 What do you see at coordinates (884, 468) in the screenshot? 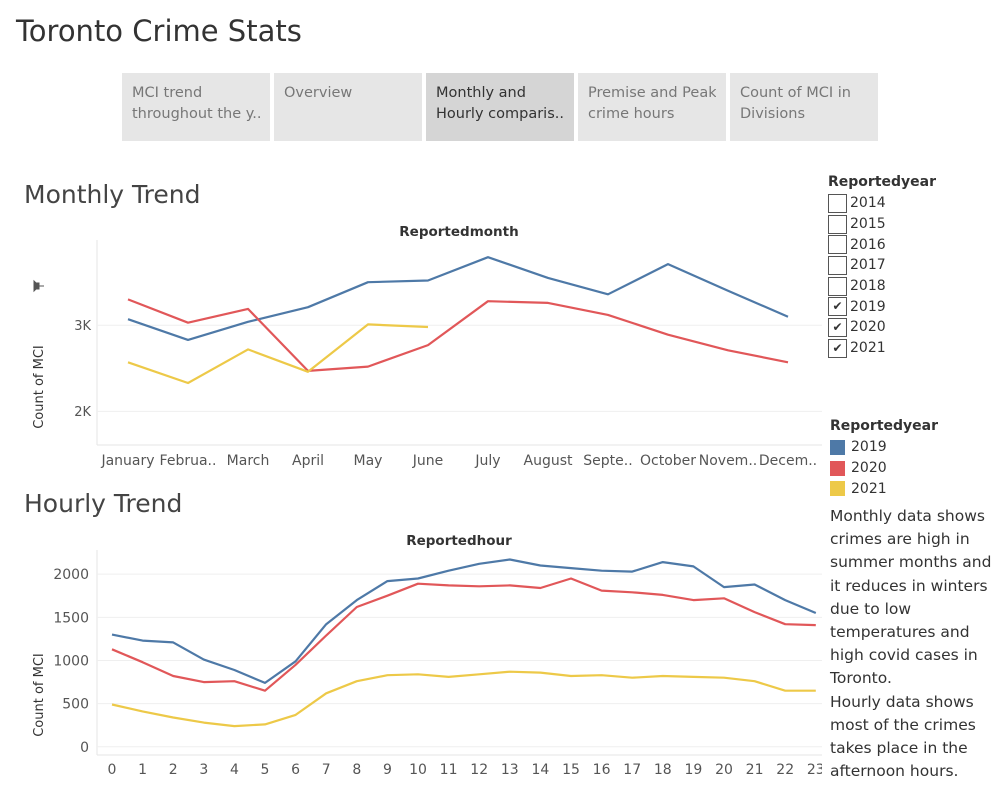
I see `color-legend-item: 2020` at bounding box center [884, 468].